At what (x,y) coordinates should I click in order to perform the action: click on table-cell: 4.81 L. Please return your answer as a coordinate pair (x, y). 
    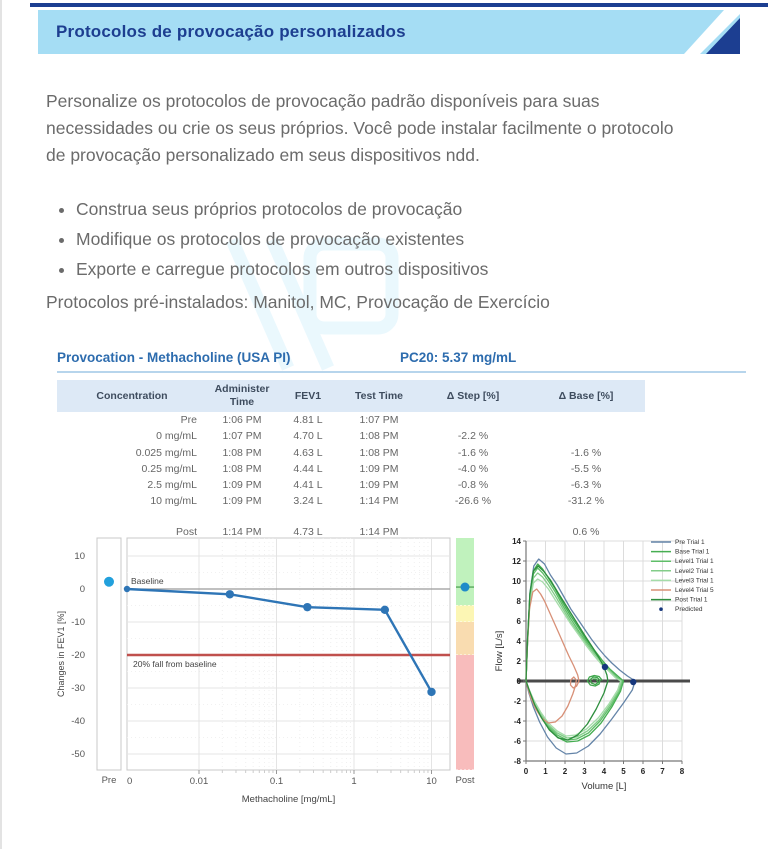
    Looking at the image, I should click on (308, 420).